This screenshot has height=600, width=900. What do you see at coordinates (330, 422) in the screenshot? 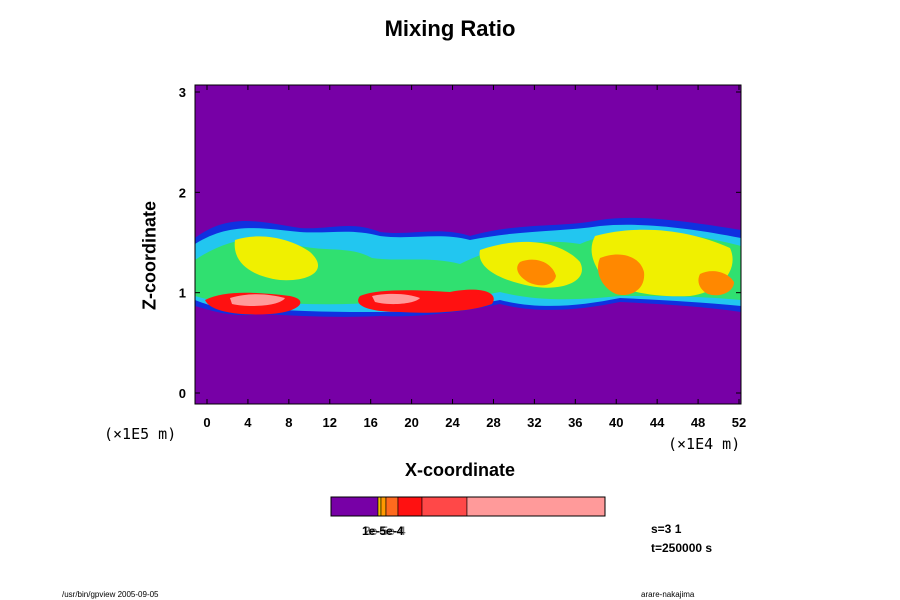
I see `x-tick-label: 12` at bounding box center [330, 422].